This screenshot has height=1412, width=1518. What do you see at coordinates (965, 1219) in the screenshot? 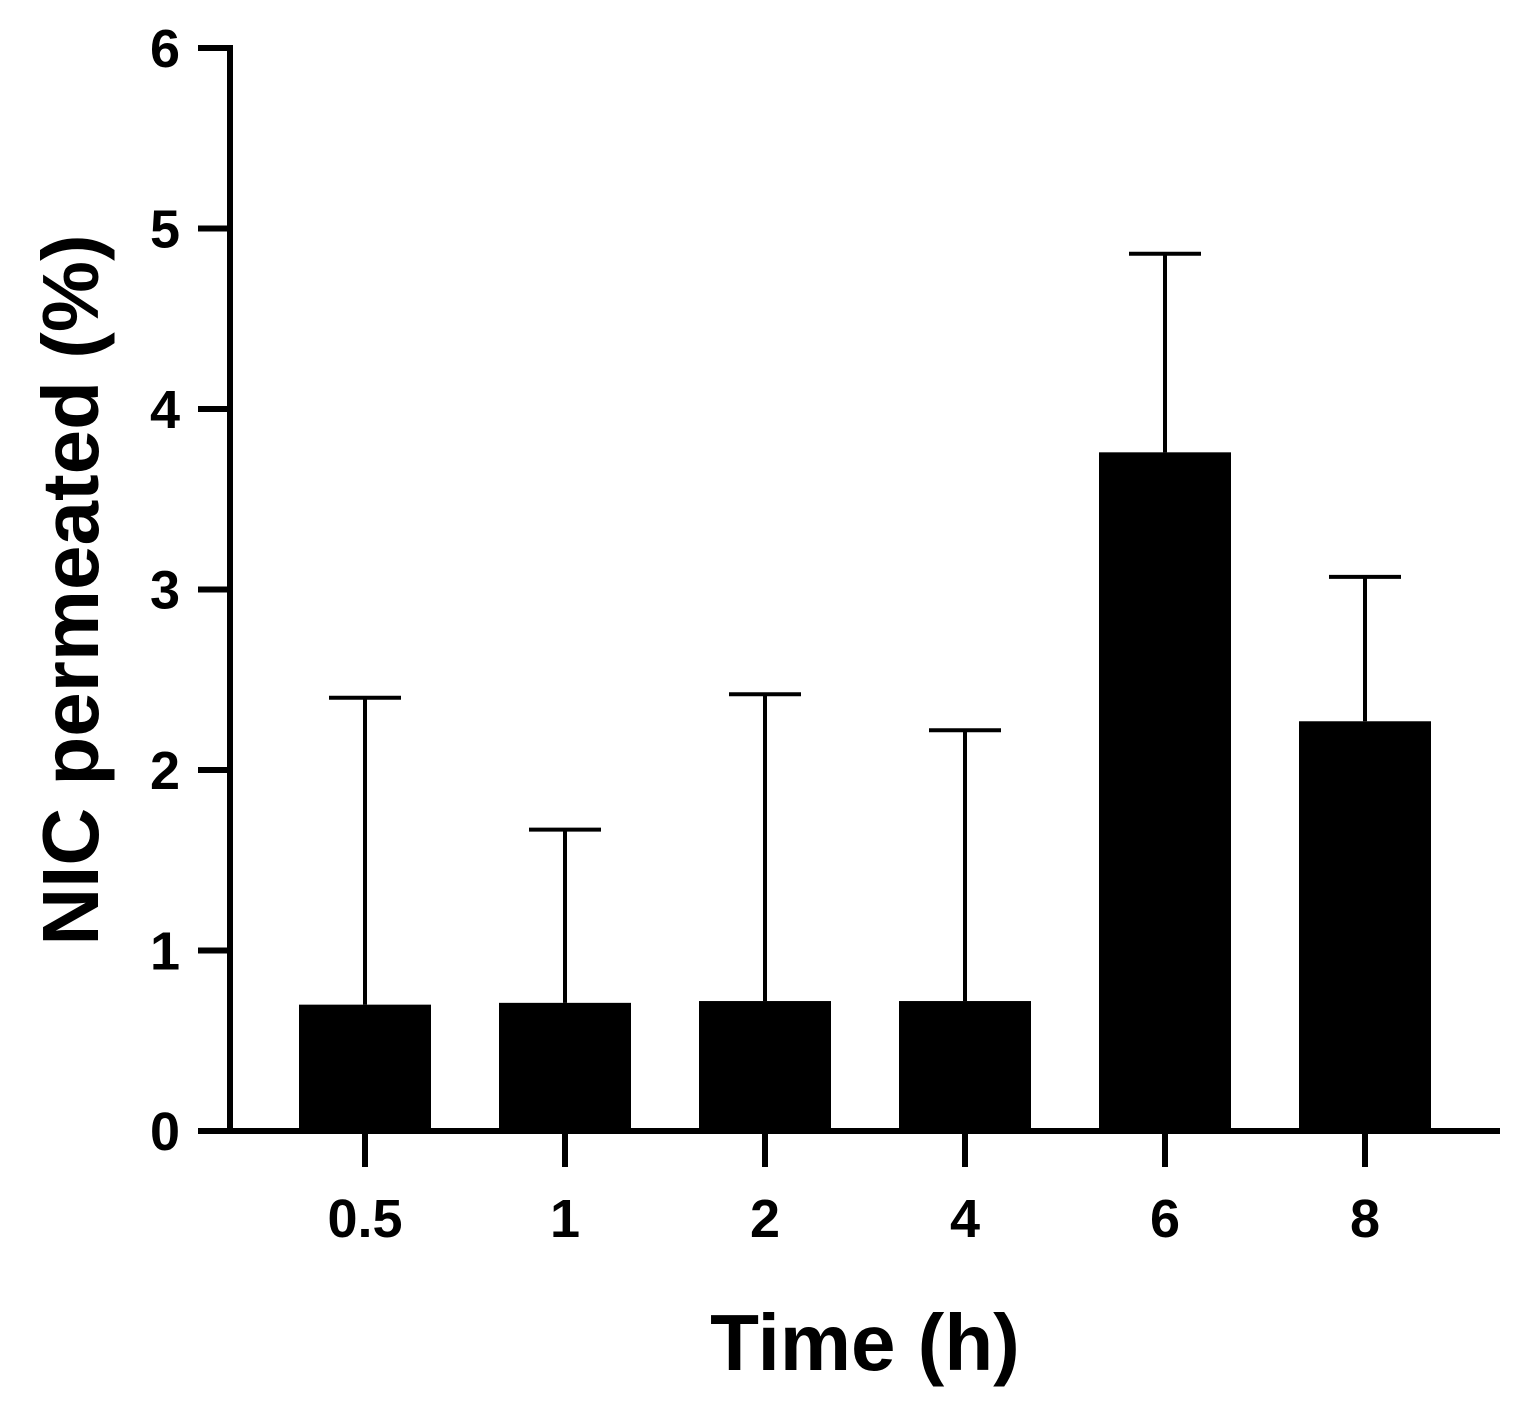
I see `x-tick-label: 4` at bounding box center [965, 1219].